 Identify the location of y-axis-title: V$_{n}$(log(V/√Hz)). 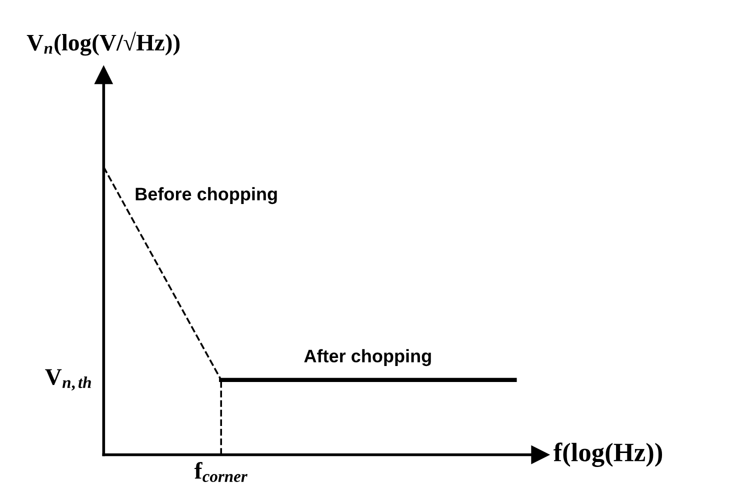
(103, 44).